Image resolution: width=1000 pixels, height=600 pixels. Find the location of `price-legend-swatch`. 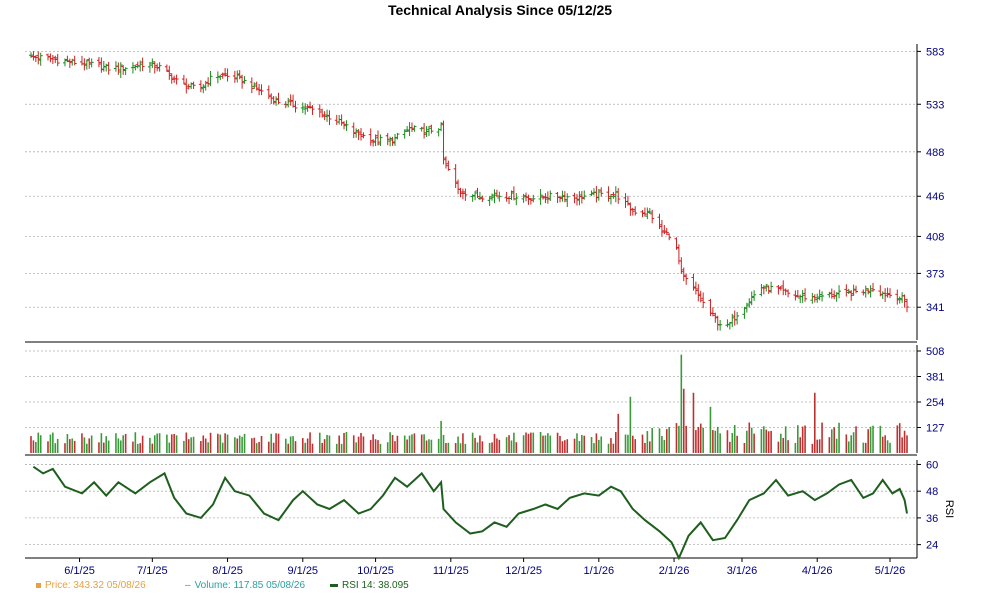

price-legend-swatch is located at coordinates (38, 585).